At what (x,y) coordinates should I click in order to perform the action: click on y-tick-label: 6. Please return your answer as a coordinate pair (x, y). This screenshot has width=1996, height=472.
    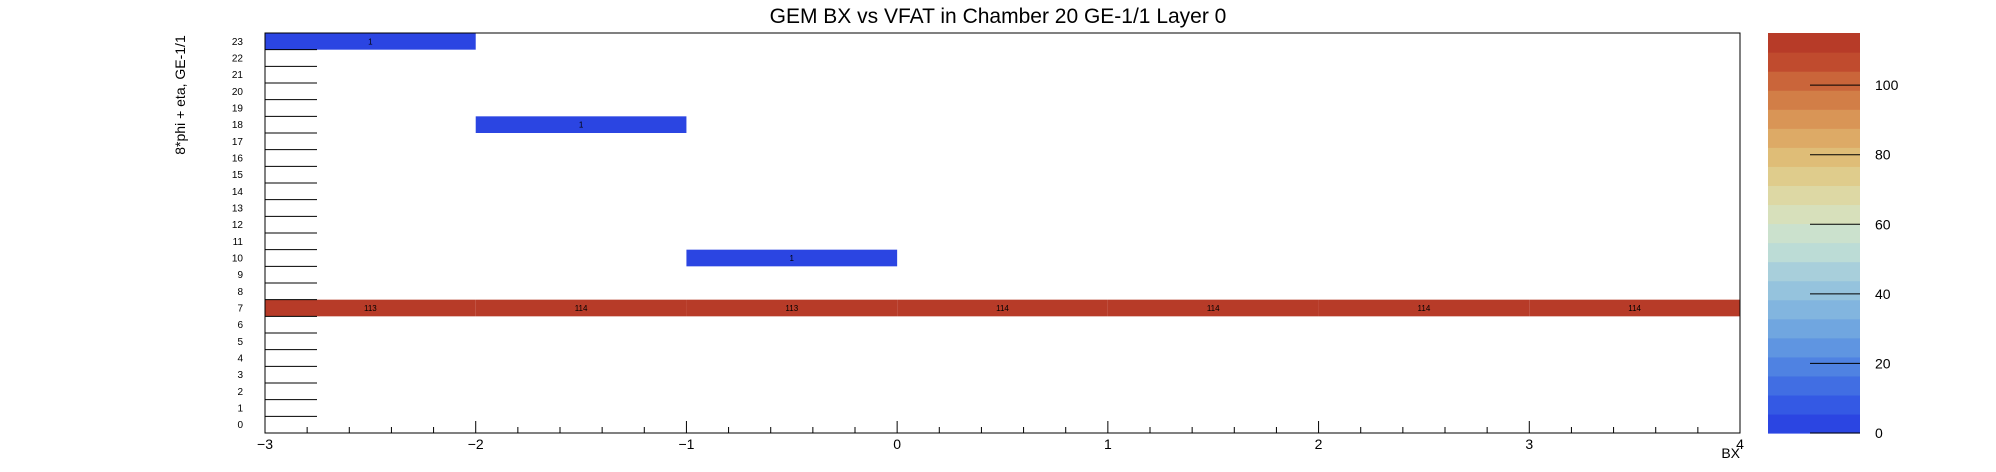
    Looking at the image, I should click on (240, 325).